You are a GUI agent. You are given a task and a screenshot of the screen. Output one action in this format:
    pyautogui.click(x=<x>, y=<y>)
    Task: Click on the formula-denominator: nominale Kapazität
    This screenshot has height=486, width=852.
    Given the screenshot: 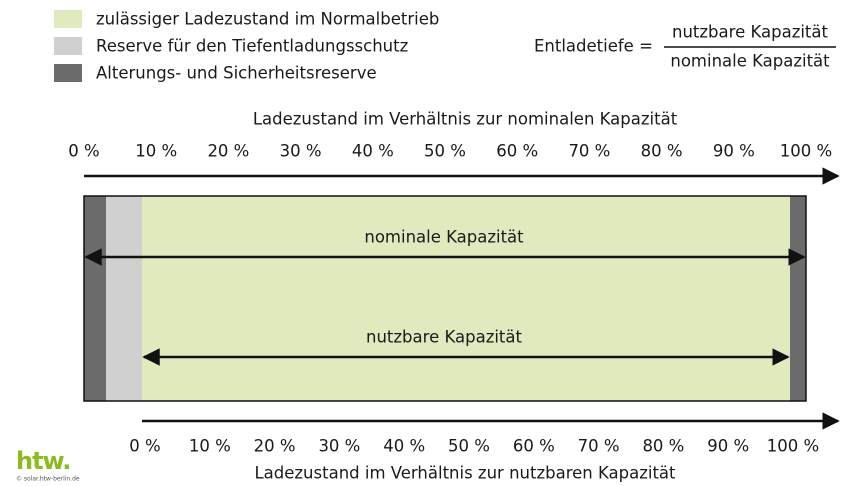 What is the action you would take?
    pyautogui.click(x=750, y=61)
    